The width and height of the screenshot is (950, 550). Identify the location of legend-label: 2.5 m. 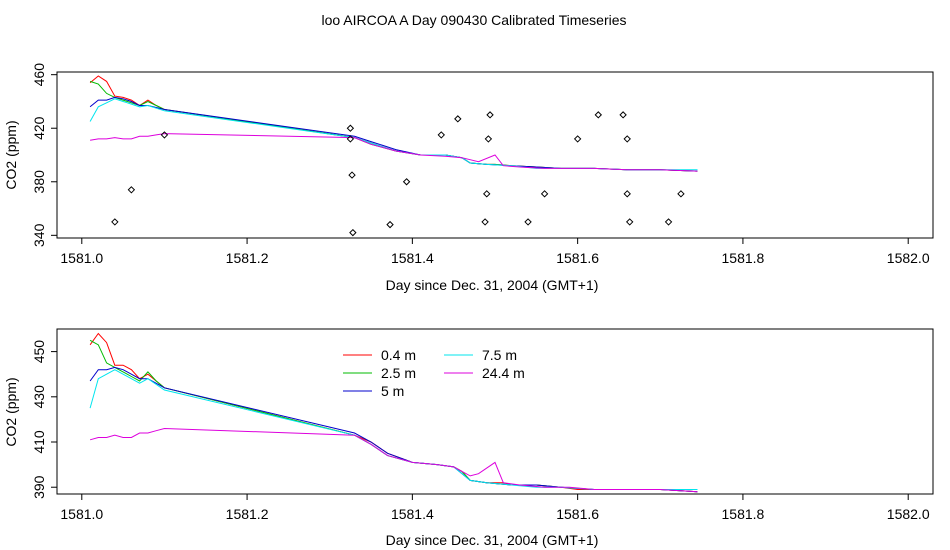
(398, 373).